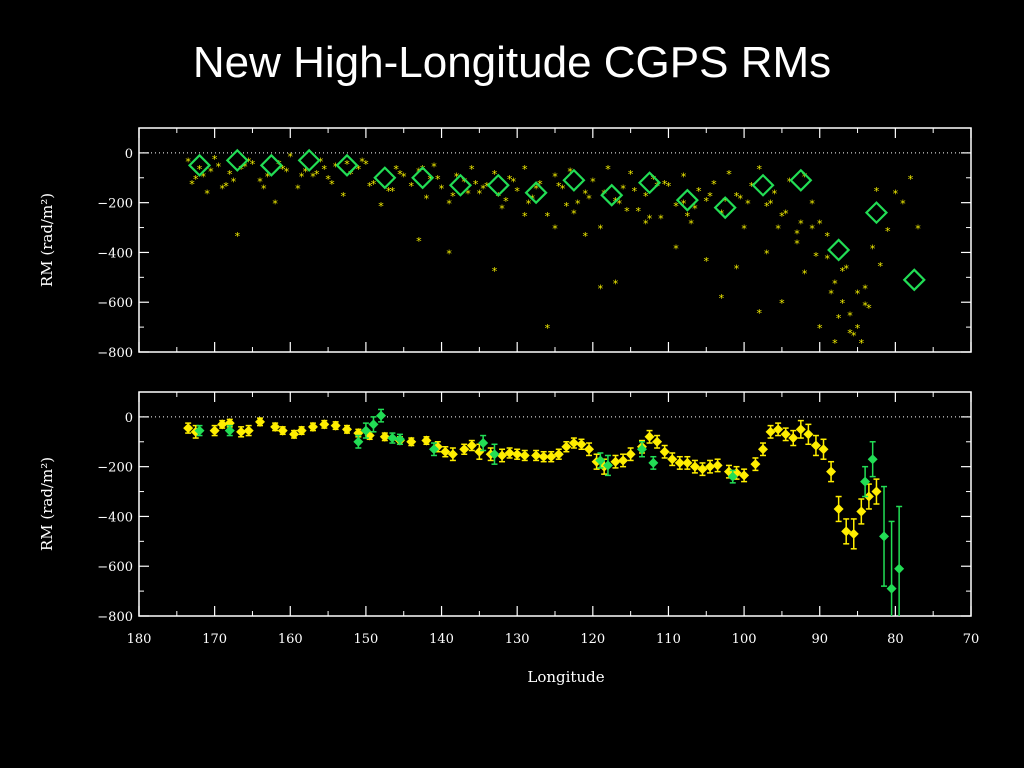  I want to click on x-tick-label: 100, so click(744, 639).